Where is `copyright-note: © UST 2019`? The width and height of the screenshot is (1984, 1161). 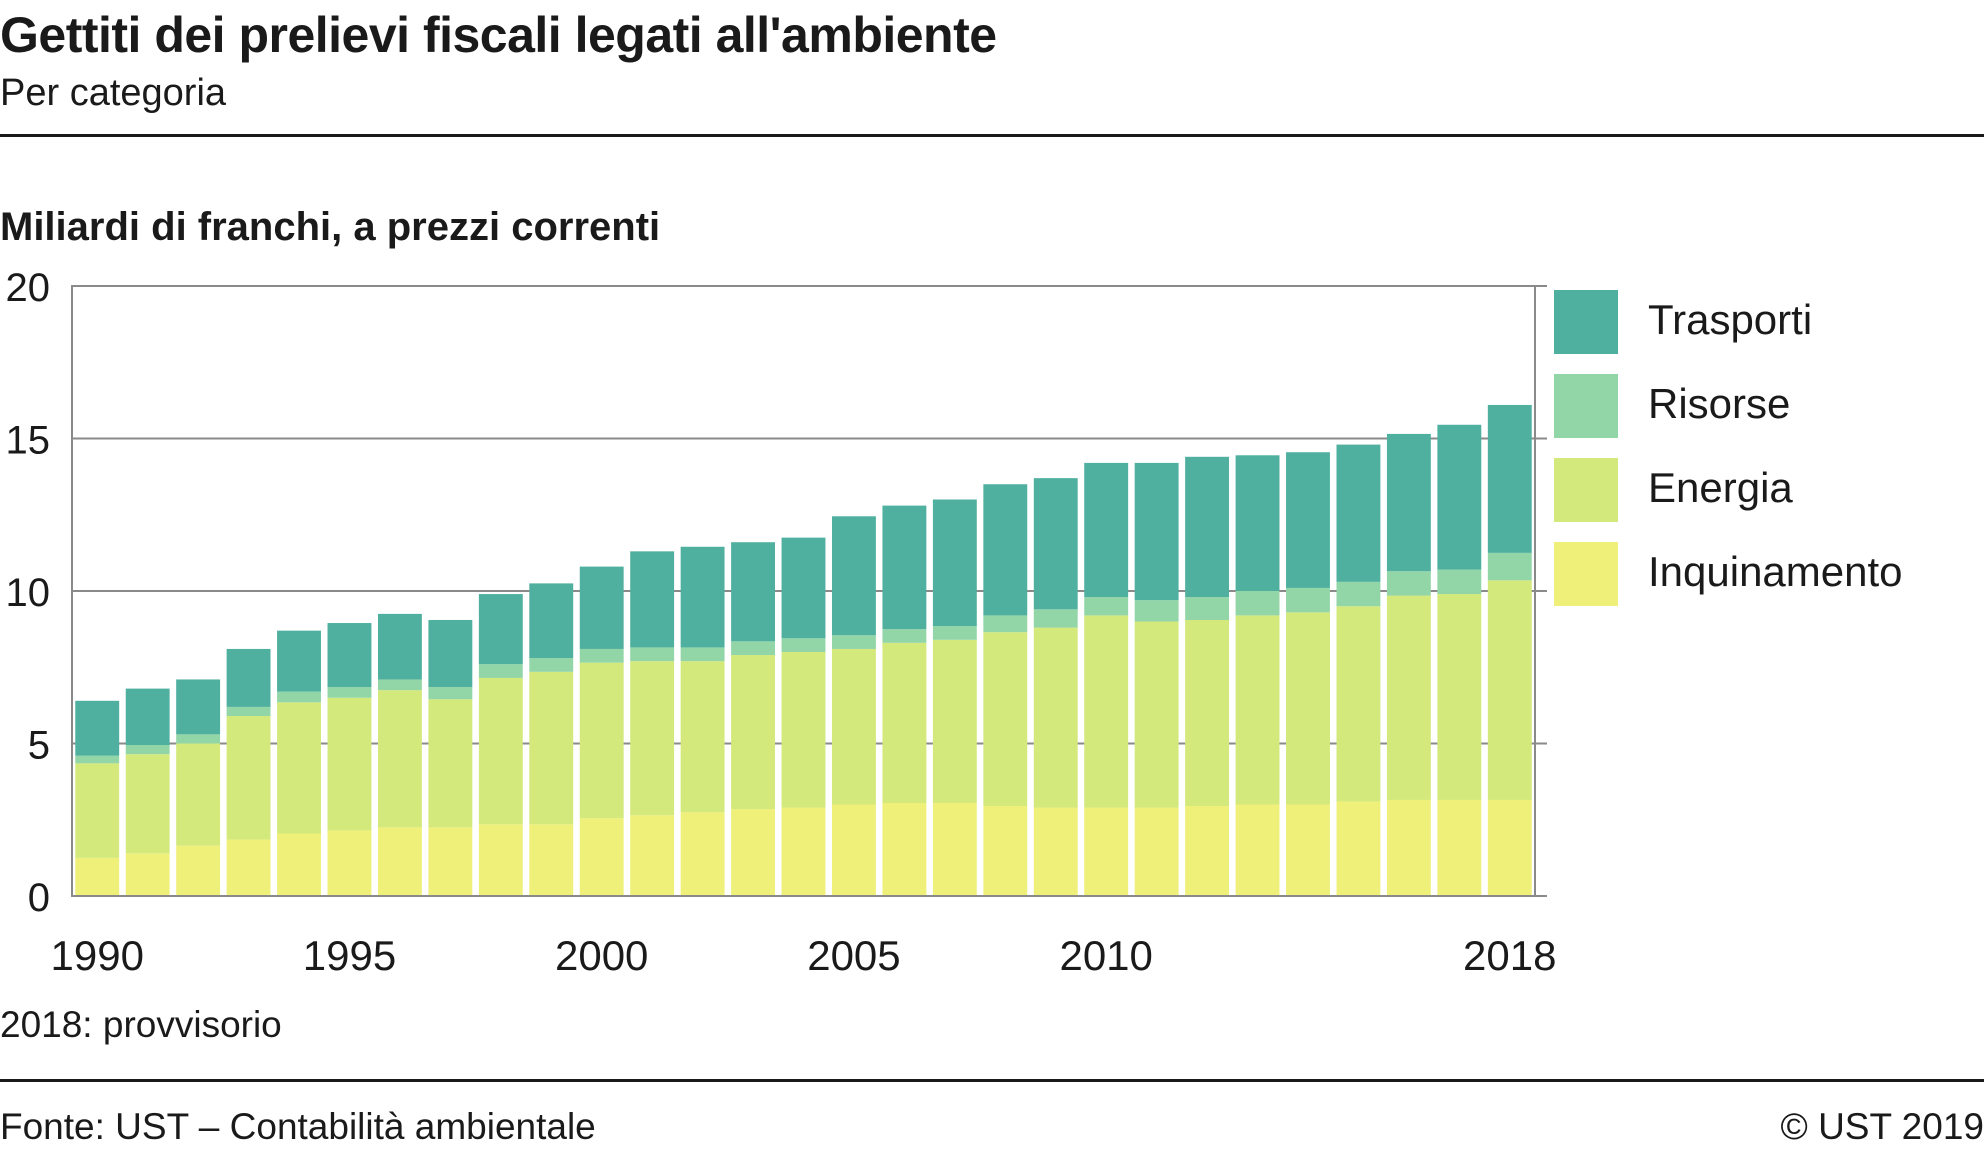 copyright-note: © UST 2019 is located at coordinates (1882, 1126).